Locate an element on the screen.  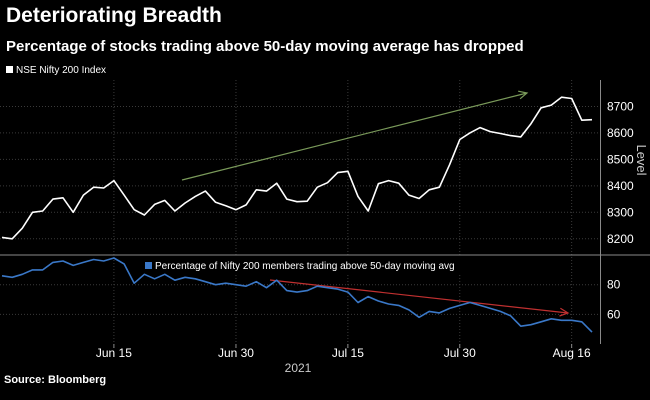
bottom-legend-box is located at coordinates (310, 265).